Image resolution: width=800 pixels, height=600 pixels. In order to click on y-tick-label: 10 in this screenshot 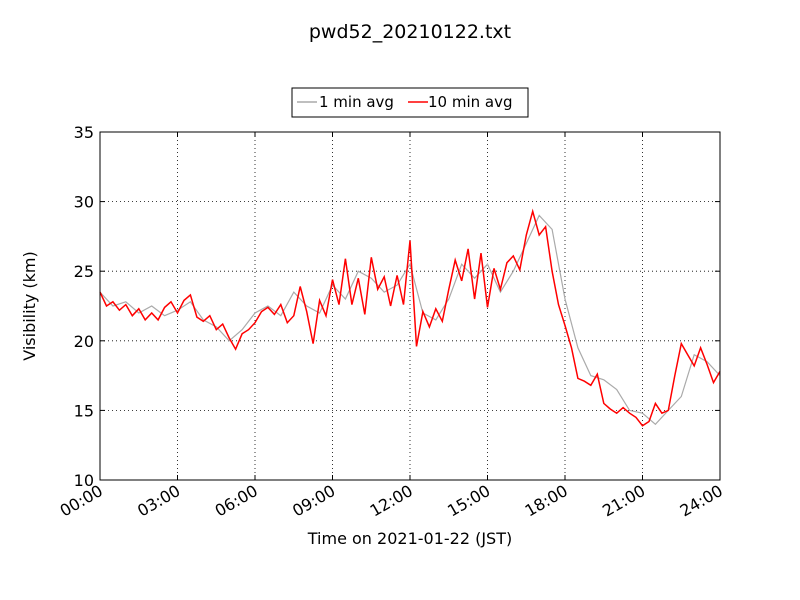, I will do `click(84, 480)`.